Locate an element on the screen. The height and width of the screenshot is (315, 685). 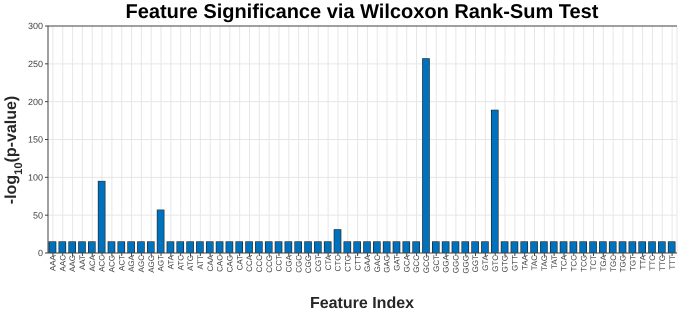
x-tick-label: CAG is located at coordinates (230, 263).